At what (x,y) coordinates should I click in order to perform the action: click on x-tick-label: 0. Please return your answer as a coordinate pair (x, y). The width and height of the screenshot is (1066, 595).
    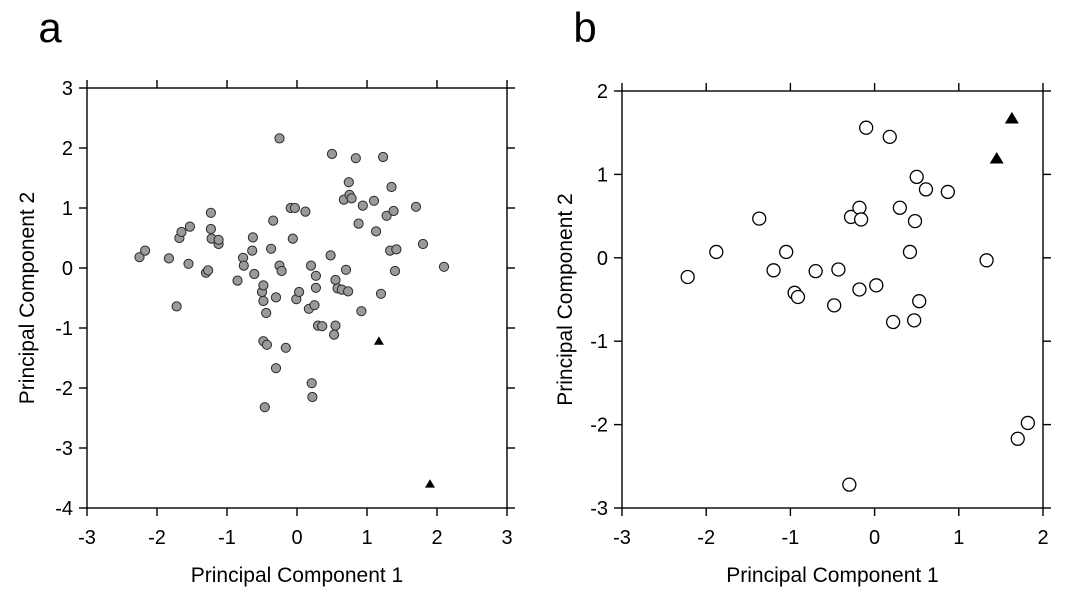
    Looking at the image, I should click on (296, 538).